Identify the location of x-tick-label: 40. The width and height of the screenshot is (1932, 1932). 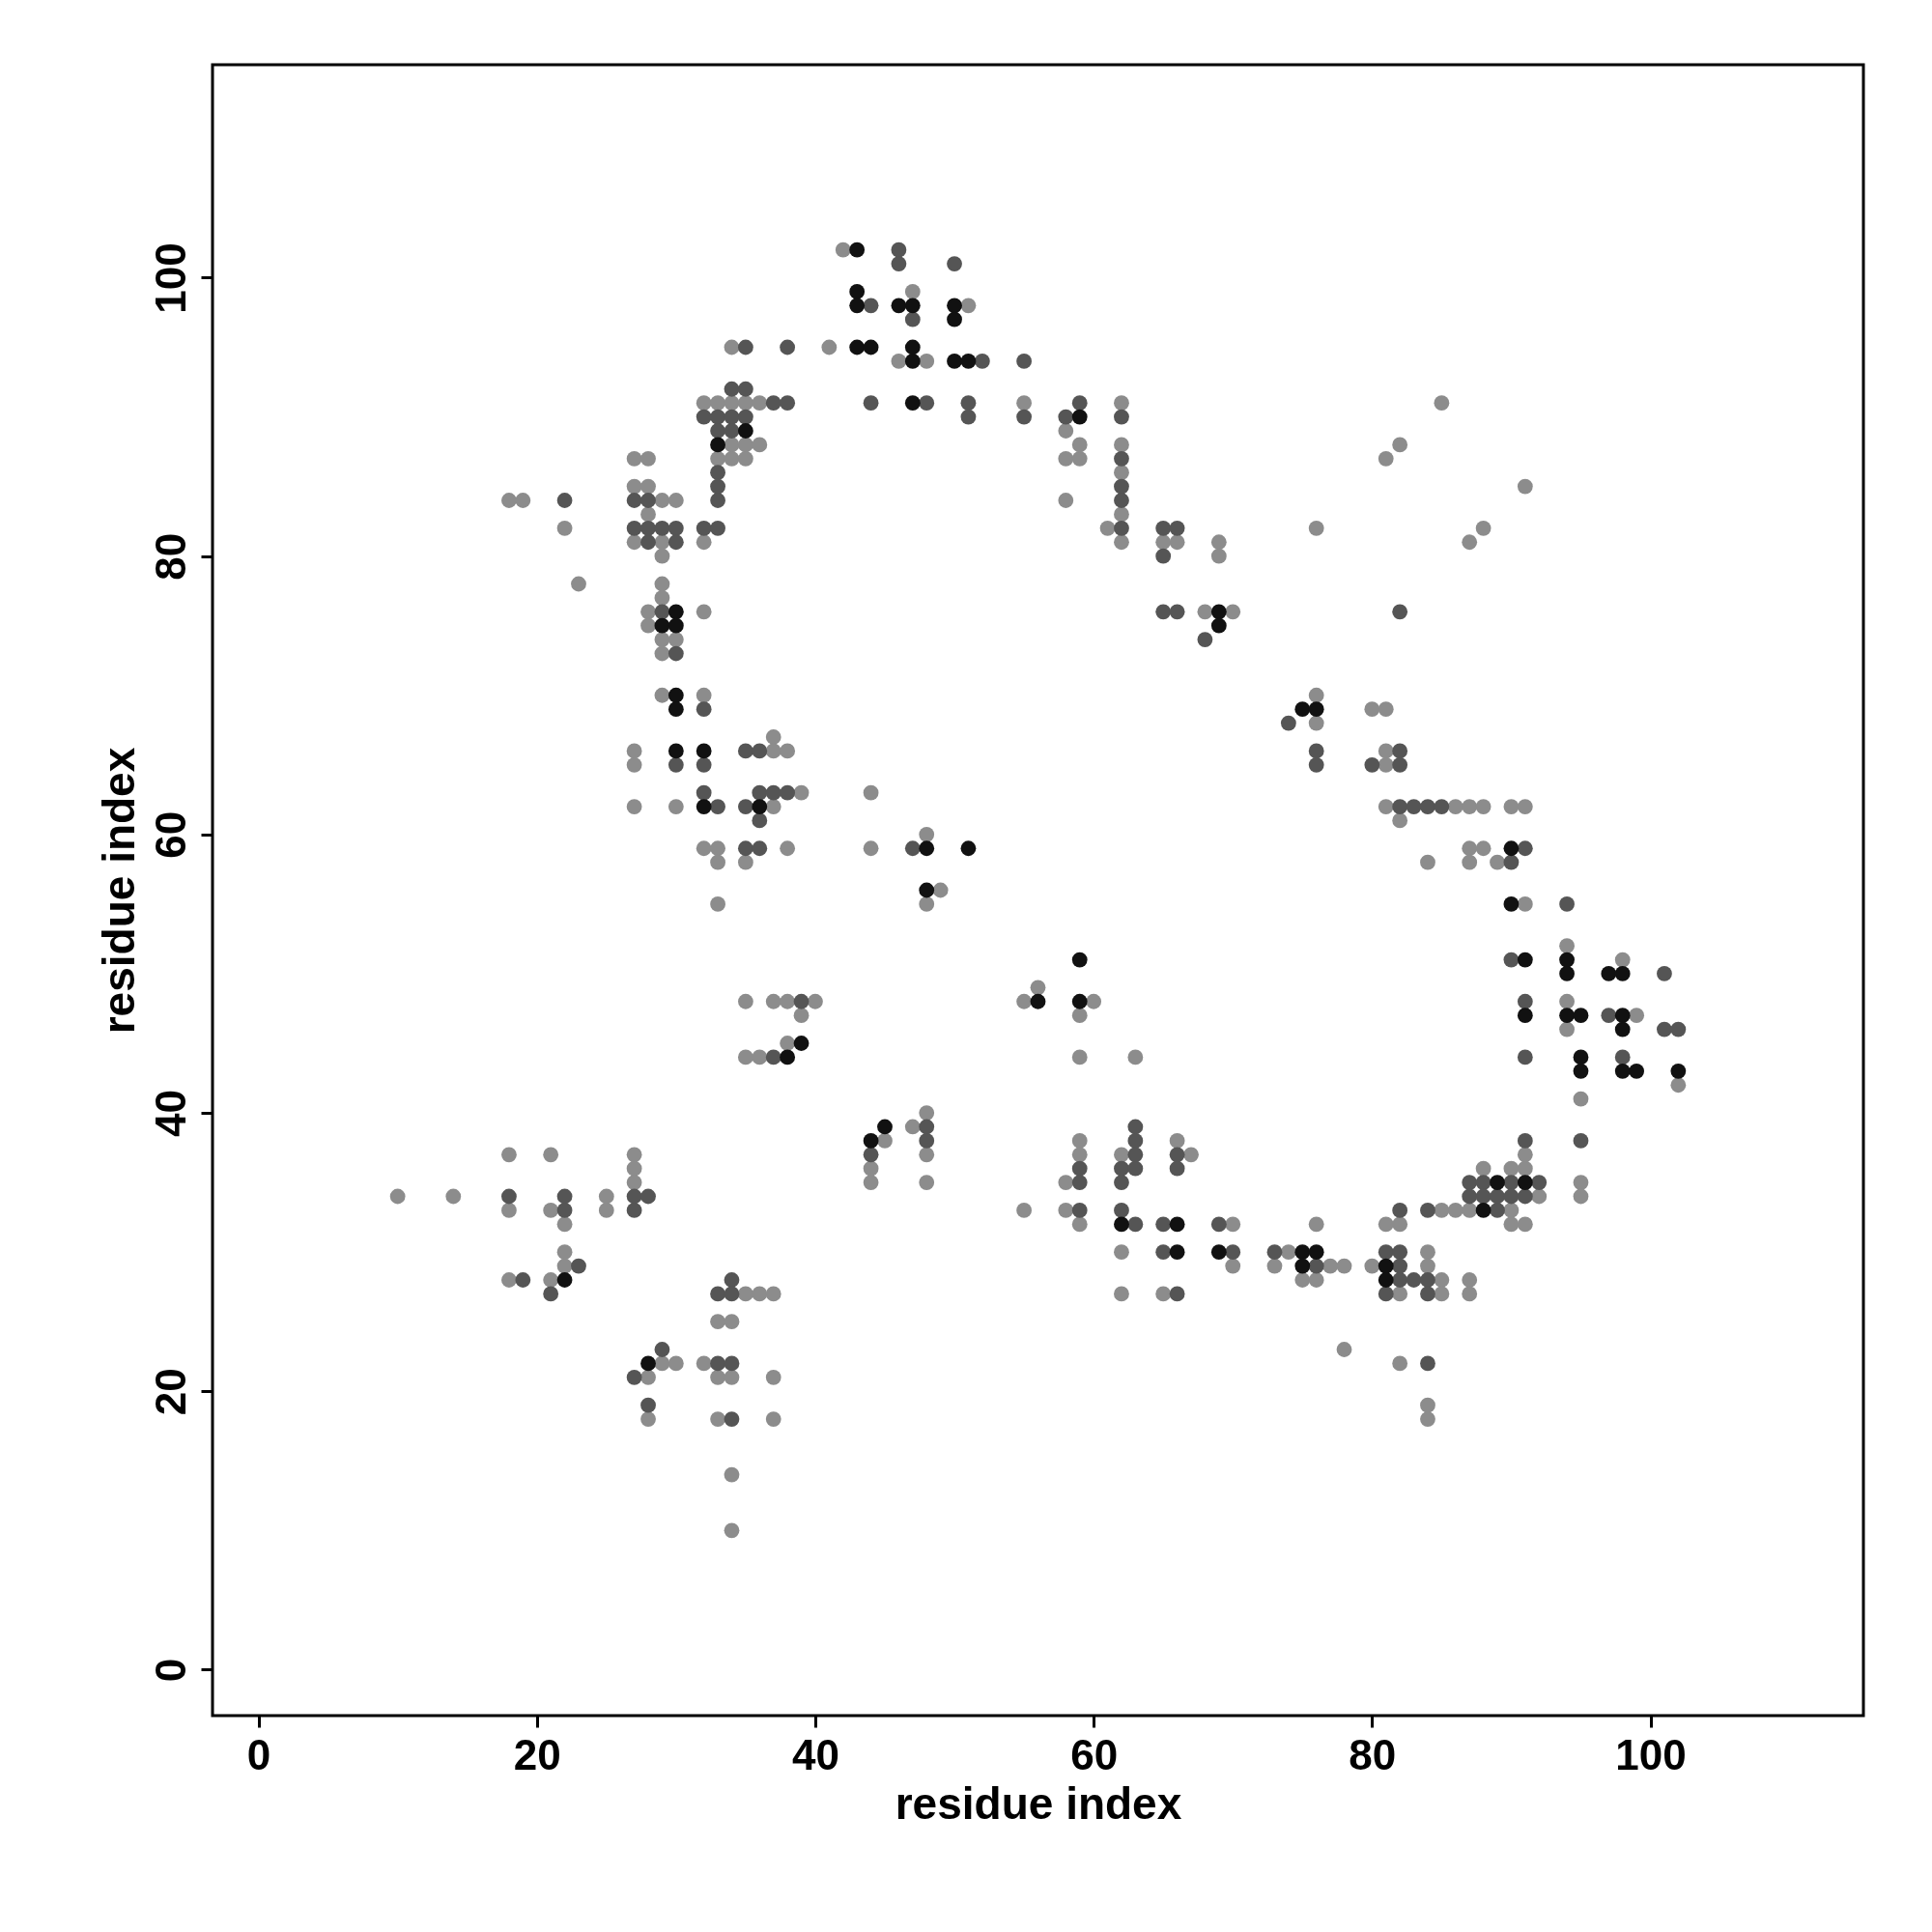
(815, 1754).